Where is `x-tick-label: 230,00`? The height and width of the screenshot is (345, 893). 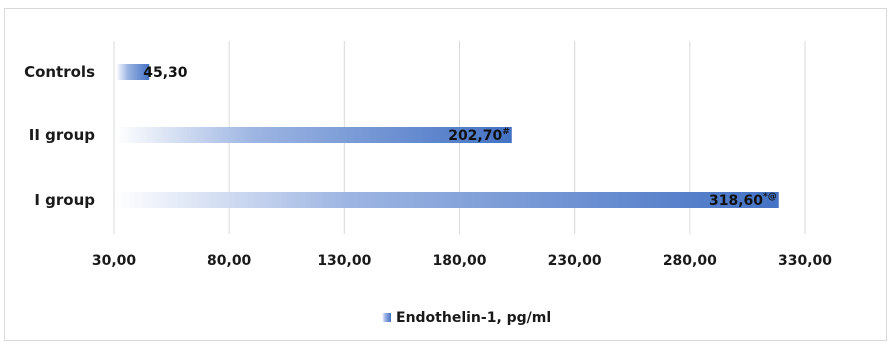 x-tick-label: 230,00 is located at coordinates (575, 261).